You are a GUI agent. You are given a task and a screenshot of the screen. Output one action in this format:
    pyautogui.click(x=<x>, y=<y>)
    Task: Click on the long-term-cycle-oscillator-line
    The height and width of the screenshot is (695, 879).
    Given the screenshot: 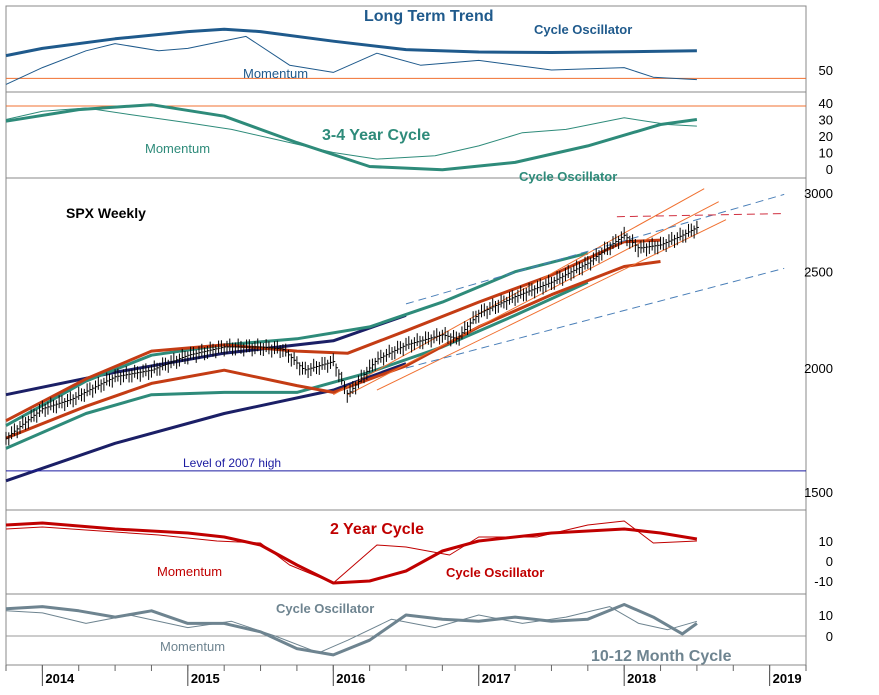 What is the action you would take?
    pyautogui.click(x=351, y=42)
    